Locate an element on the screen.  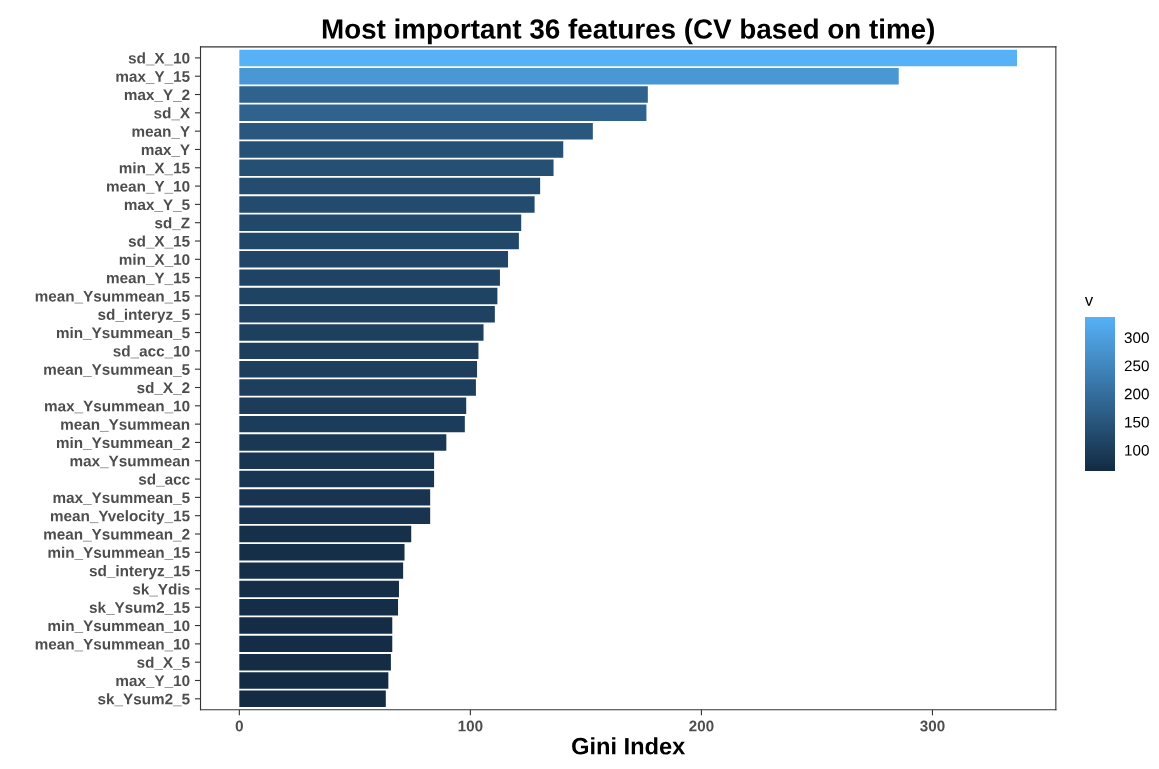
y-tick-label: max_Y is located at coordinates (165, 150).